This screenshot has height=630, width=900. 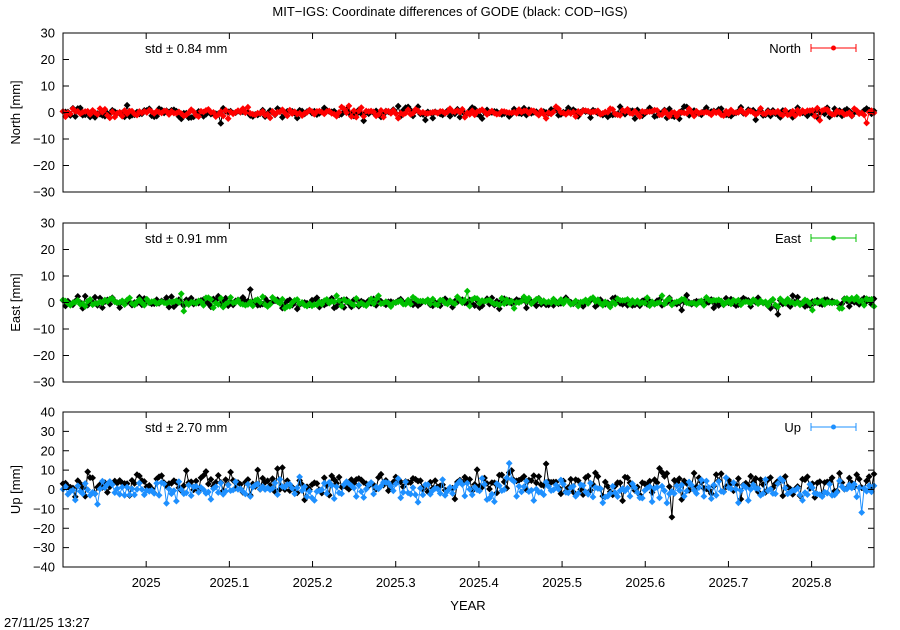 What do you see at coordinates (44, 547) in the screenshot?
I see `up-y-tick-label: −30` at bounding box center [44, 547].